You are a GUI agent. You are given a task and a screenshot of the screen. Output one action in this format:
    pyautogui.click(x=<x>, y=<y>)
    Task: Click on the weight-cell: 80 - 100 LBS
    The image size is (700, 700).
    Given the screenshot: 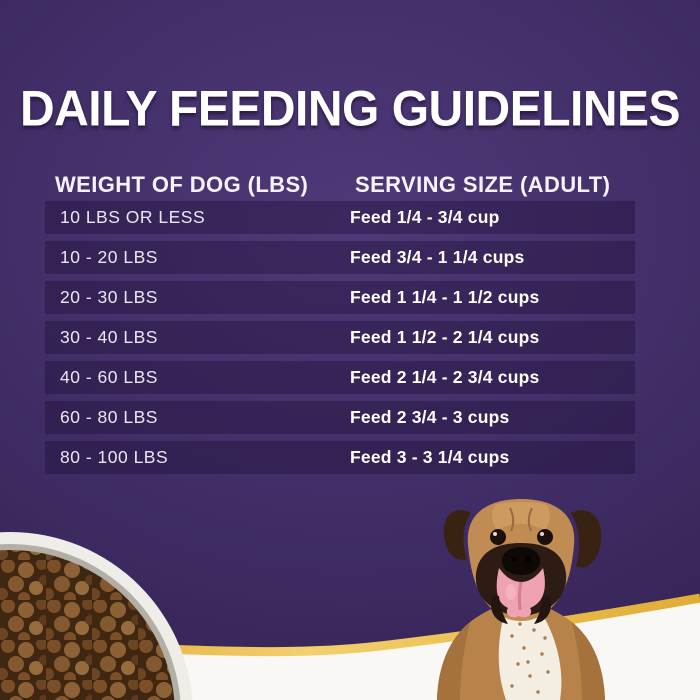 What is the action you would take?
    pyautogui.click(x=114, y=457)
    